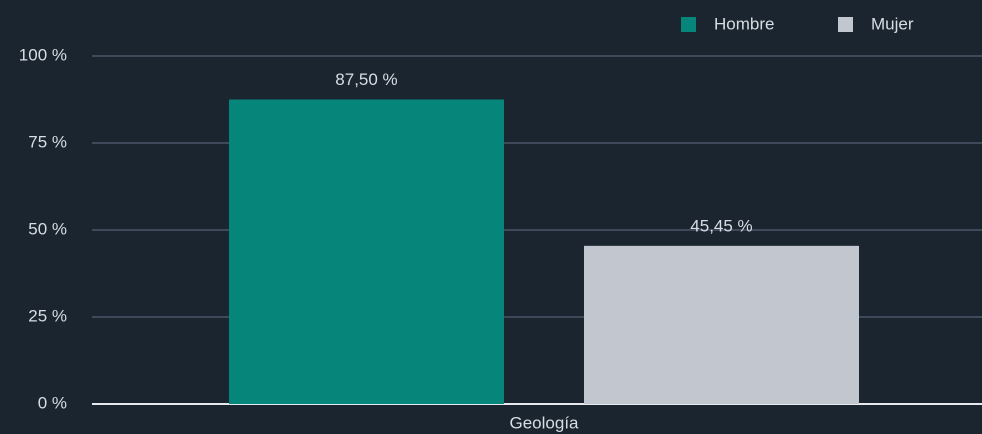  What do you see at coordinates (47, 315) in the screenshot?
I see `y-tick-label: 25 %` at bounding box center [47, 315].